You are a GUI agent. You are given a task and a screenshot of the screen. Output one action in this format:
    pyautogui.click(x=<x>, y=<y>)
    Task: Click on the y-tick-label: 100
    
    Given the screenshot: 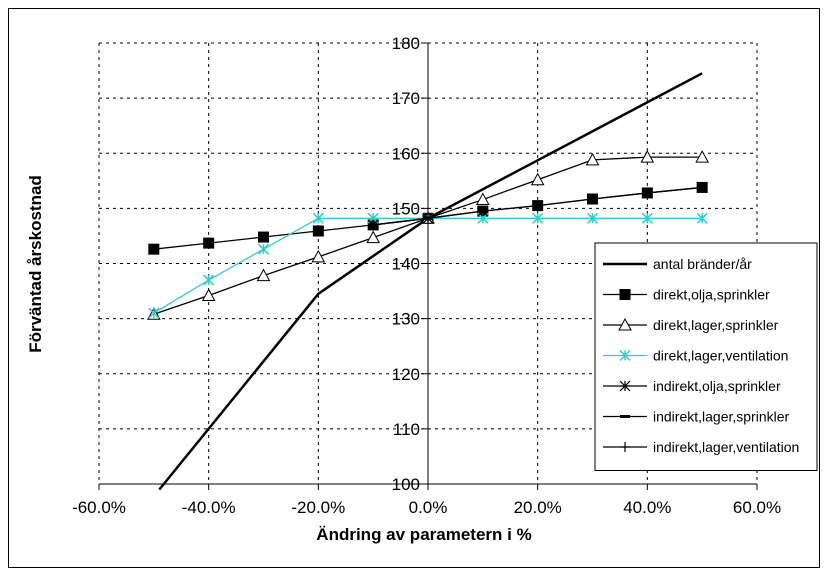 What is the action you would take?
    pyautogui.click(x=406, y=484)
    